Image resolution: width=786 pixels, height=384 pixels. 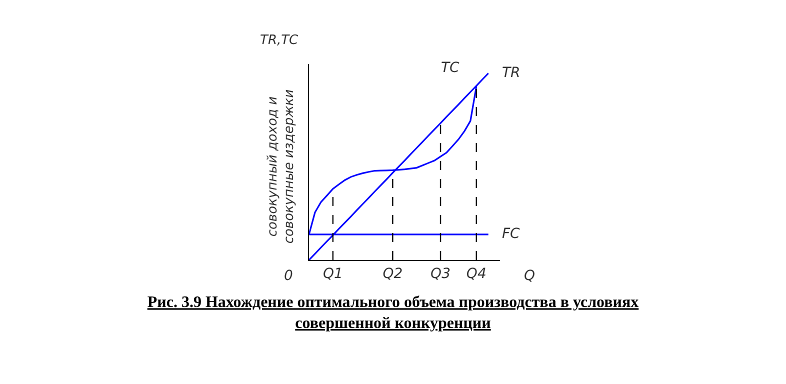 I want to click on series-label: TC, so click(x=450, y=68).